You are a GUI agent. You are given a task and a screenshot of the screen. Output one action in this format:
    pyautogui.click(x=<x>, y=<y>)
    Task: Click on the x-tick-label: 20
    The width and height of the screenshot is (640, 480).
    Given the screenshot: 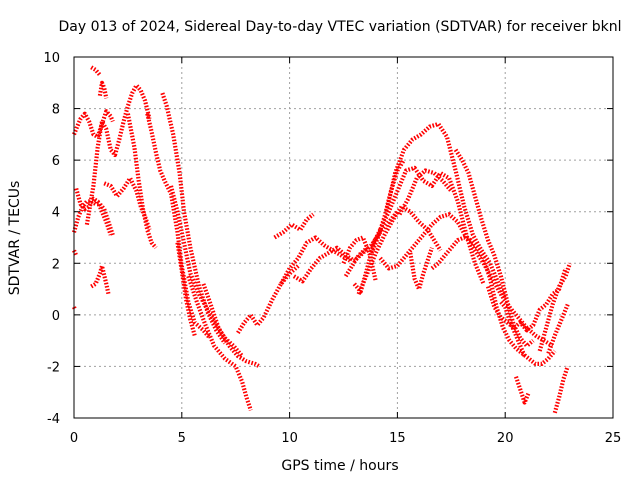 What is the action you would take?
    pyautogui.click(x=505, y=438)
    